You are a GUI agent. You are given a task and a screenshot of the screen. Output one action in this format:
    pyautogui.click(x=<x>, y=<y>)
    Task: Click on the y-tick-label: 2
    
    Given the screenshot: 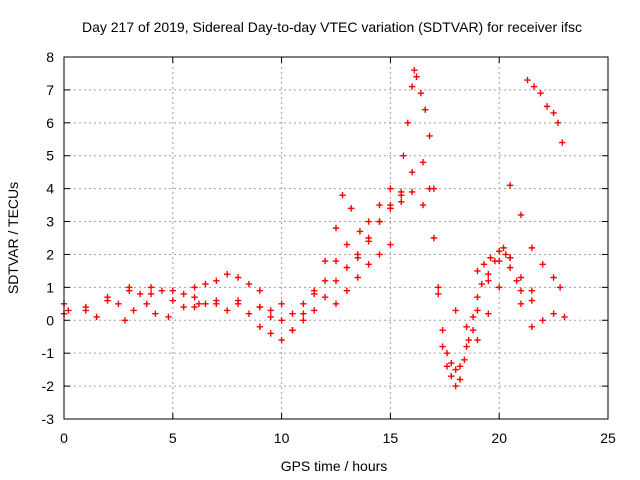 What is the action you would take?
    pyautogui.click(x=50, y=254)
    